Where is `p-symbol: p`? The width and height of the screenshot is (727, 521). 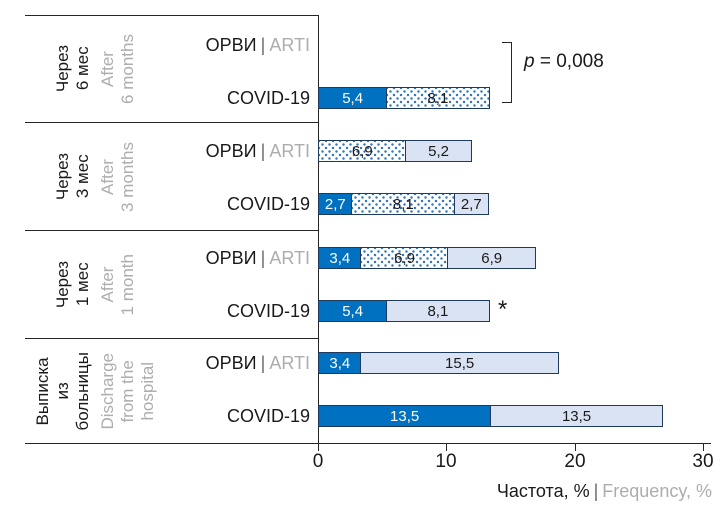
p-symbol: p is located at coordinates (529, 61).